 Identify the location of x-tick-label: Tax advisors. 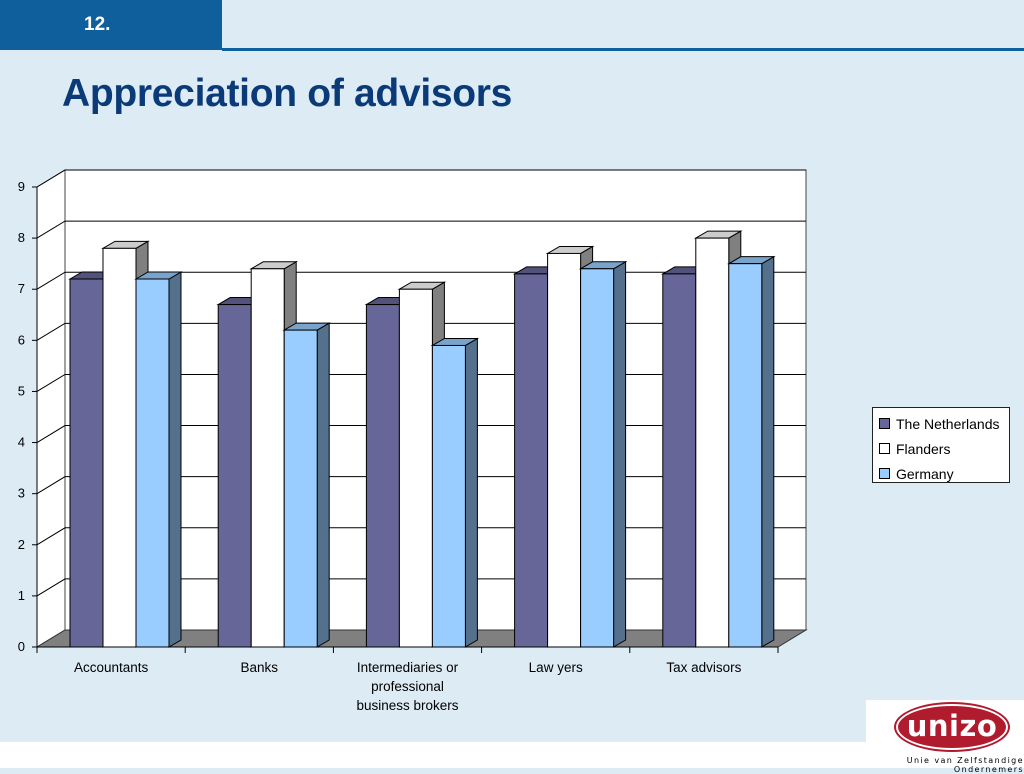
(703, 667).